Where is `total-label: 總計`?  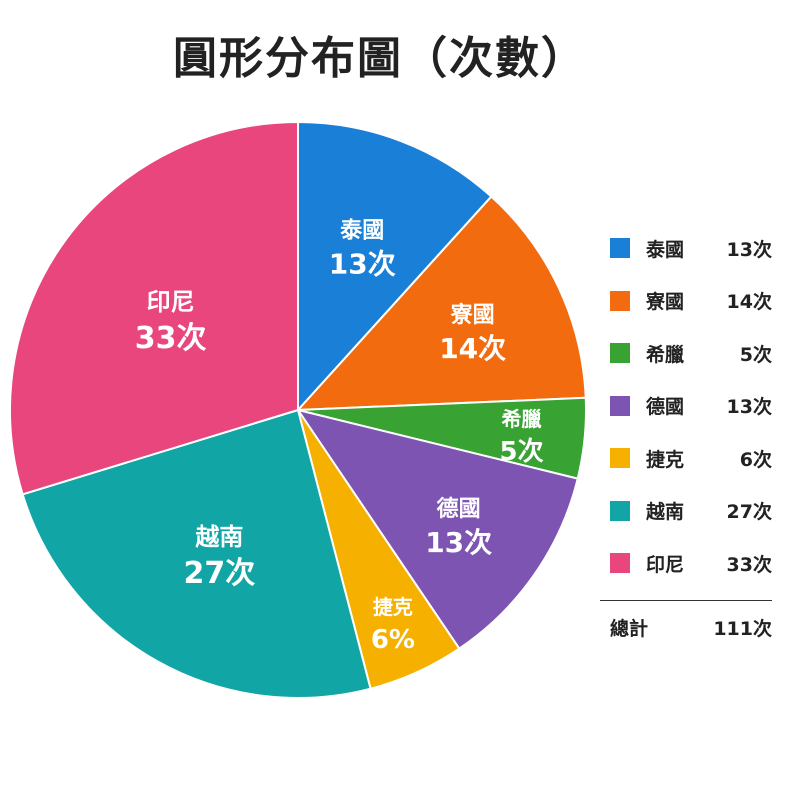
total-label: 總計 is located at coordinates (629, 629).